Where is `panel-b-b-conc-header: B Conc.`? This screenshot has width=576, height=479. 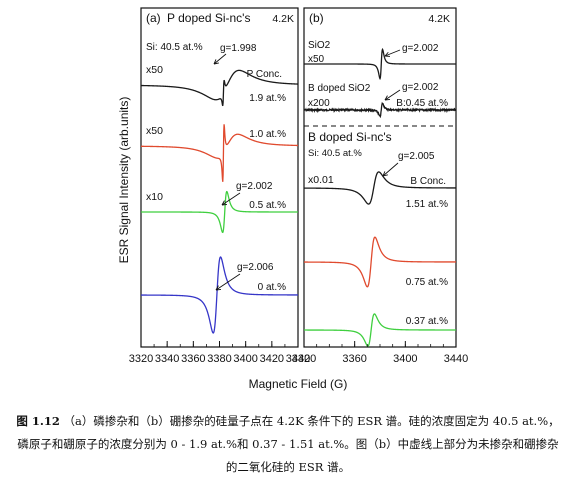
panel-b-b-conc-header: B Conc. is located at coordinates (428, 181).